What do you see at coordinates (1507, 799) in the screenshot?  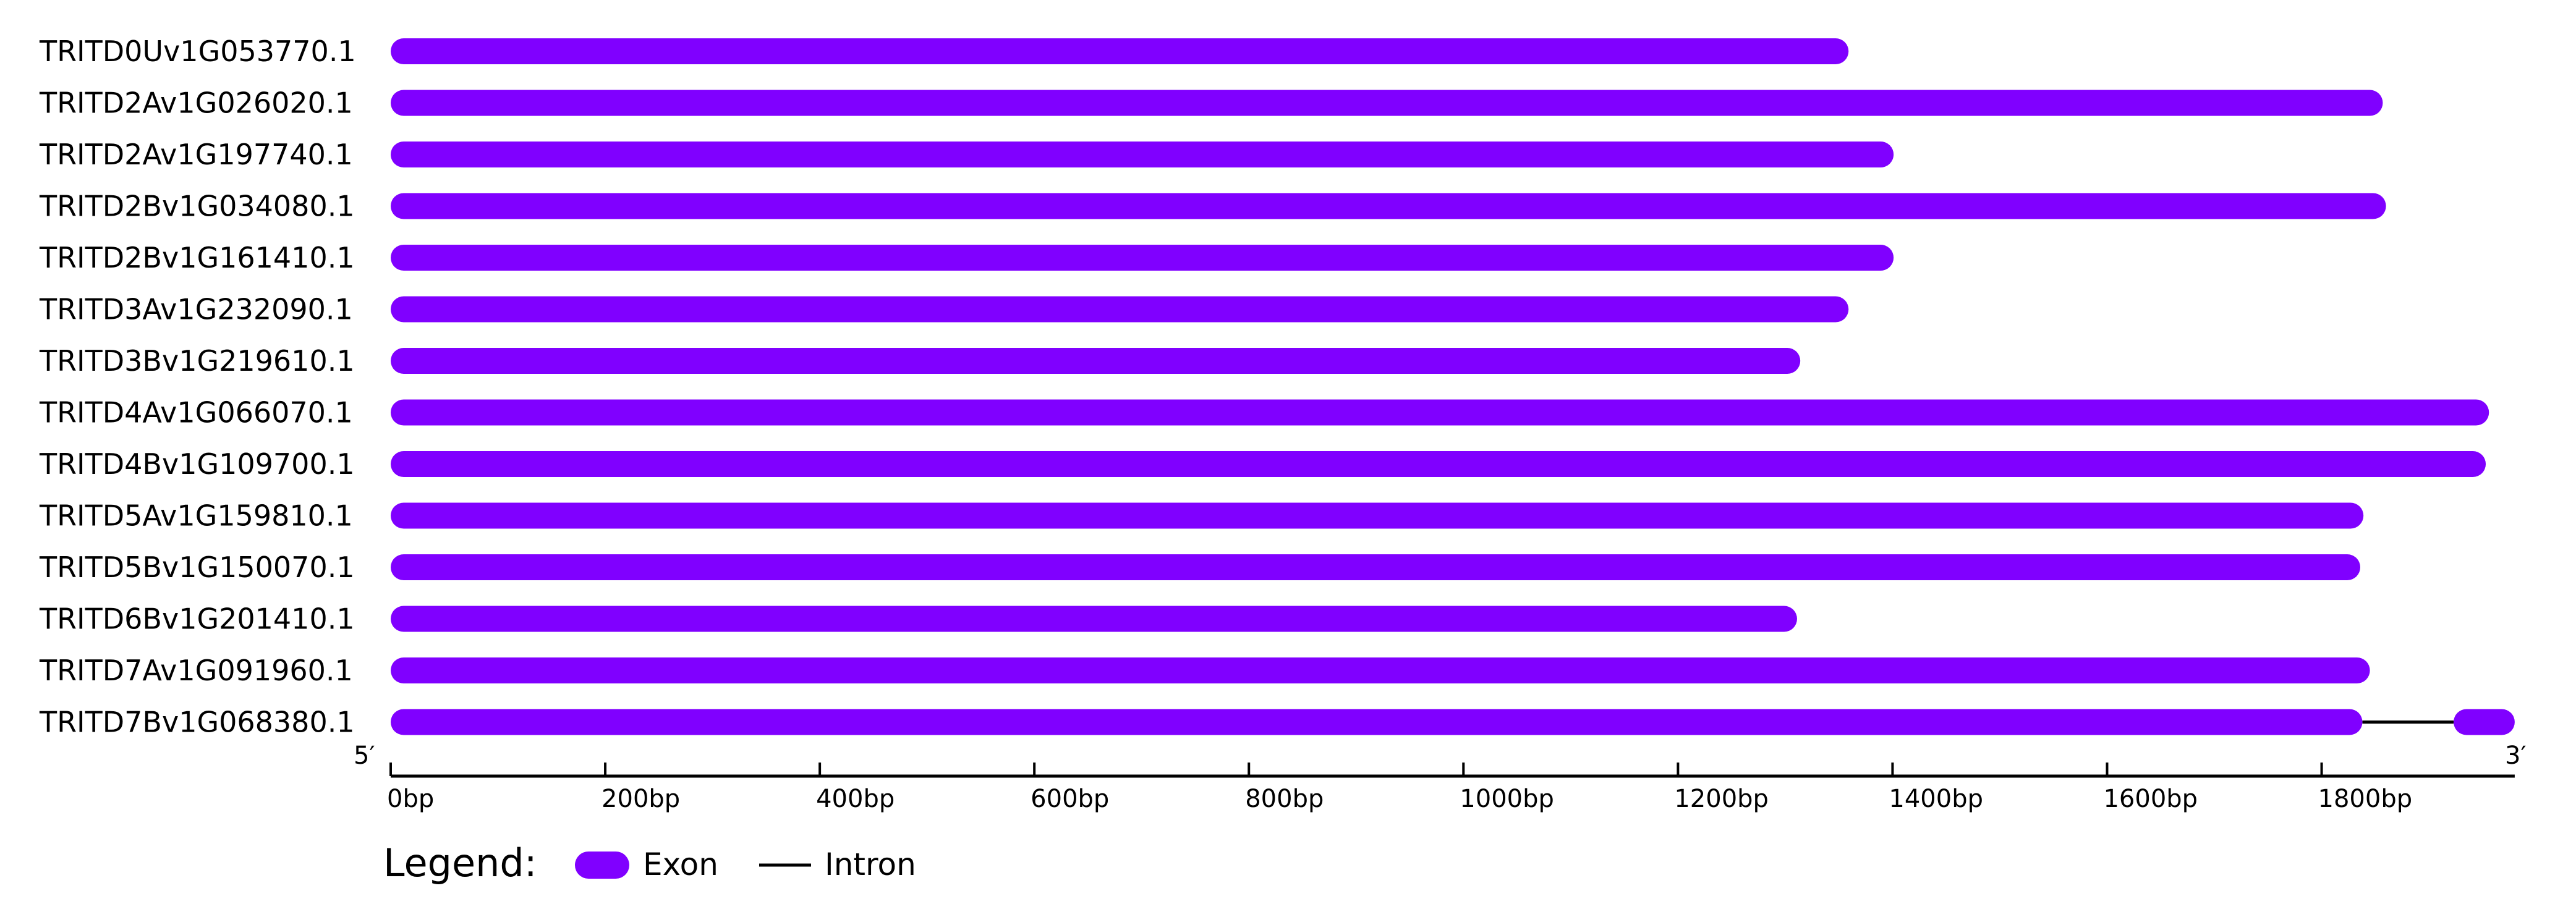 I see `tick-label: 1000bp` at bounding box center [1507, 799].